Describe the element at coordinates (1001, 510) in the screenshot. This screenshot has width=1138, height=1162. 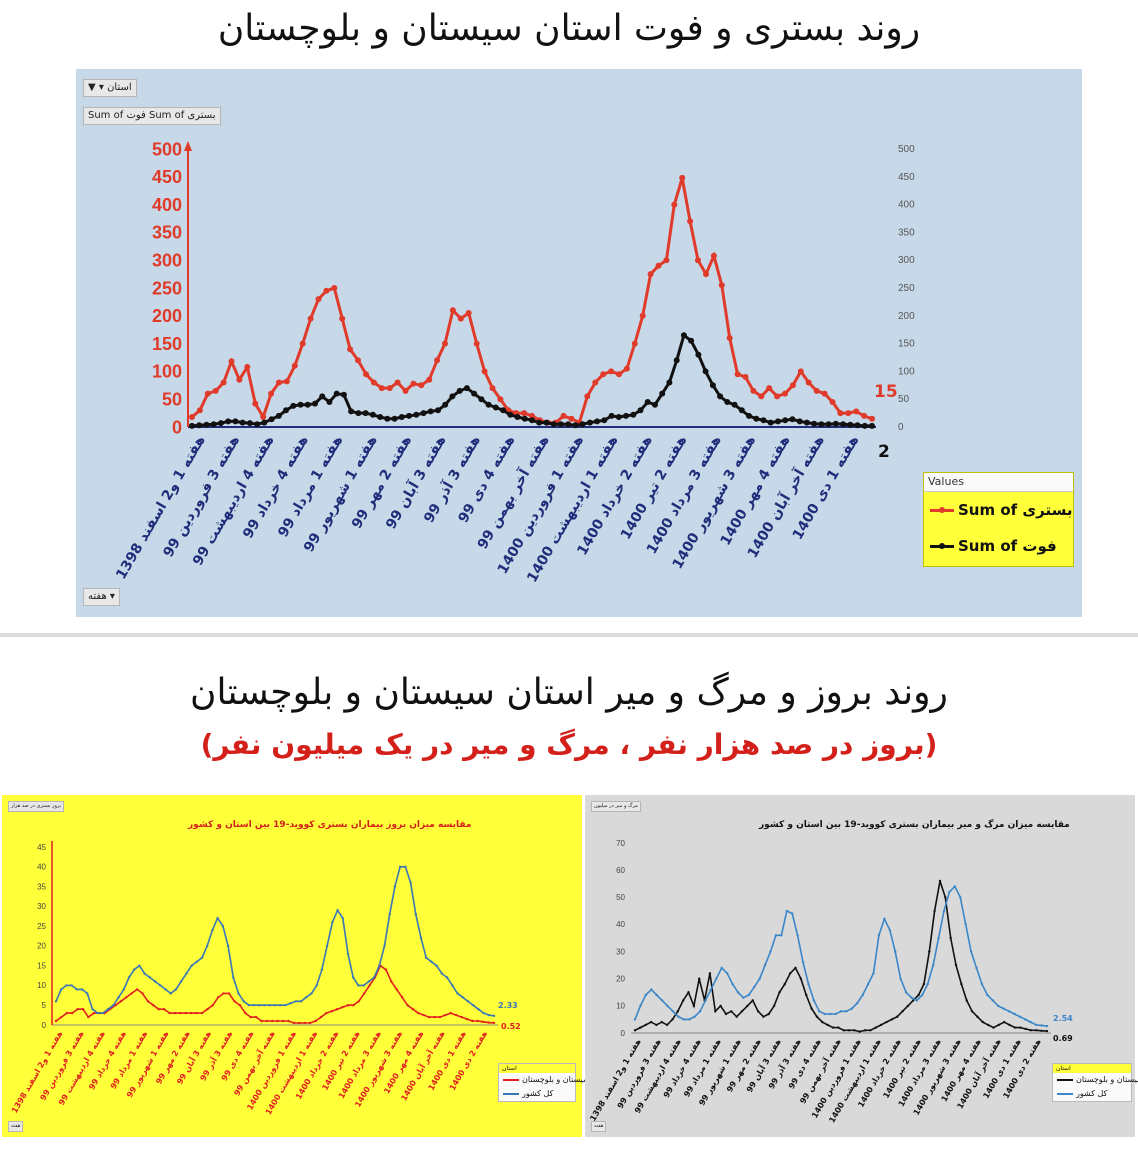
I see `legend-item-hospitalized: Sum of بستری` at that location.